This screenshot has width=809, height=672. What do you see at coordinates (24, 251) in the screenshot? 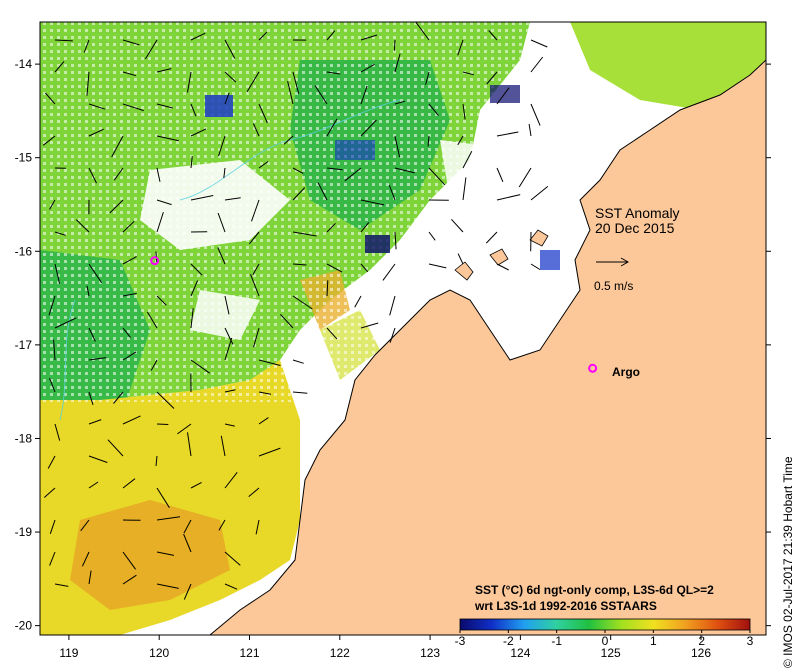
I see `lat-tick-label: -16` at bounding box center [24, 251].